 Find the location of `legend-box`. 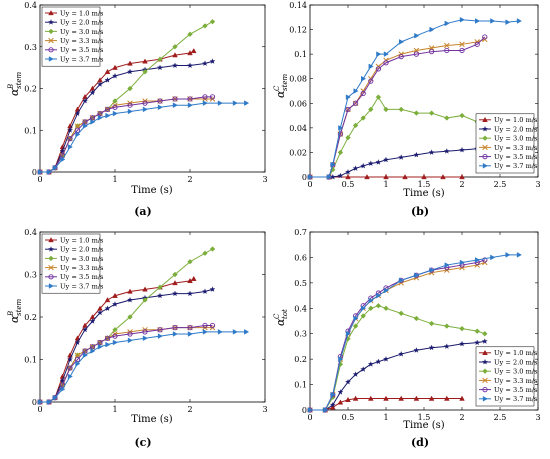

legend-box is located at coordinates (505, 143).